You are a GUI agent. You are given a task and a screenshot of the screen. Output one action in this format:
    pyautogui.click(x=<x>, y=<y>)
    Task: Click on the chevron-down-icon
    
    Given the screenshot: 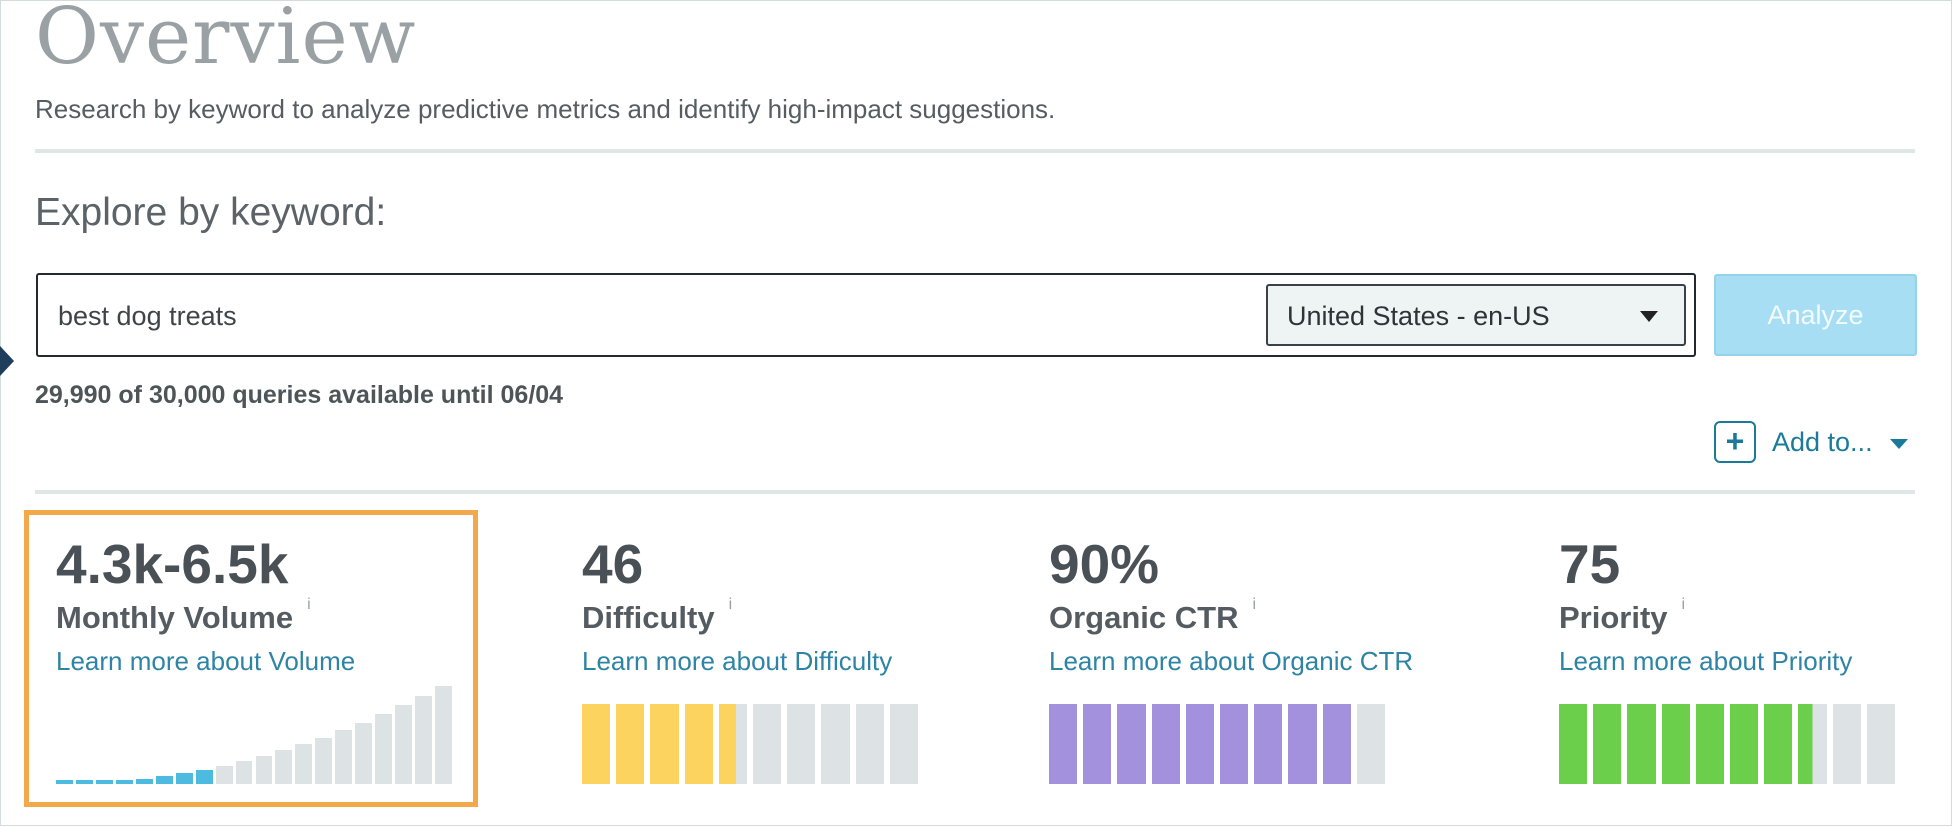 What is the action you would take?
    pyautogui.click(x=1649, y=316)
    